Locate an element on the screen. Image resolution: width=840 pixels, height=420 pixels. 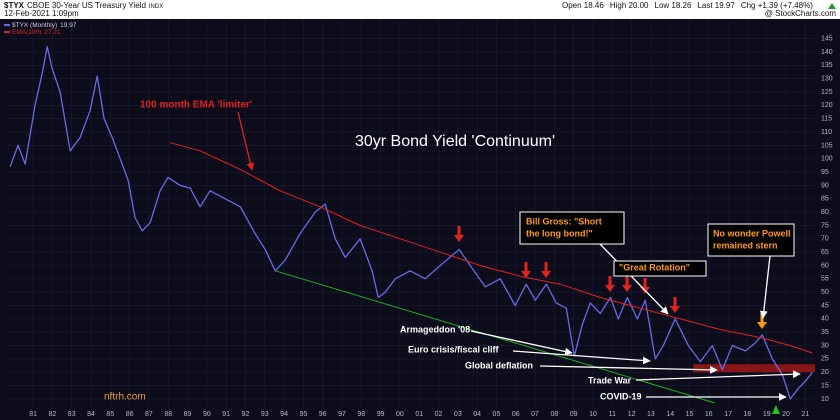
legend-last: 19.97 is located at coordinates (68, 25).